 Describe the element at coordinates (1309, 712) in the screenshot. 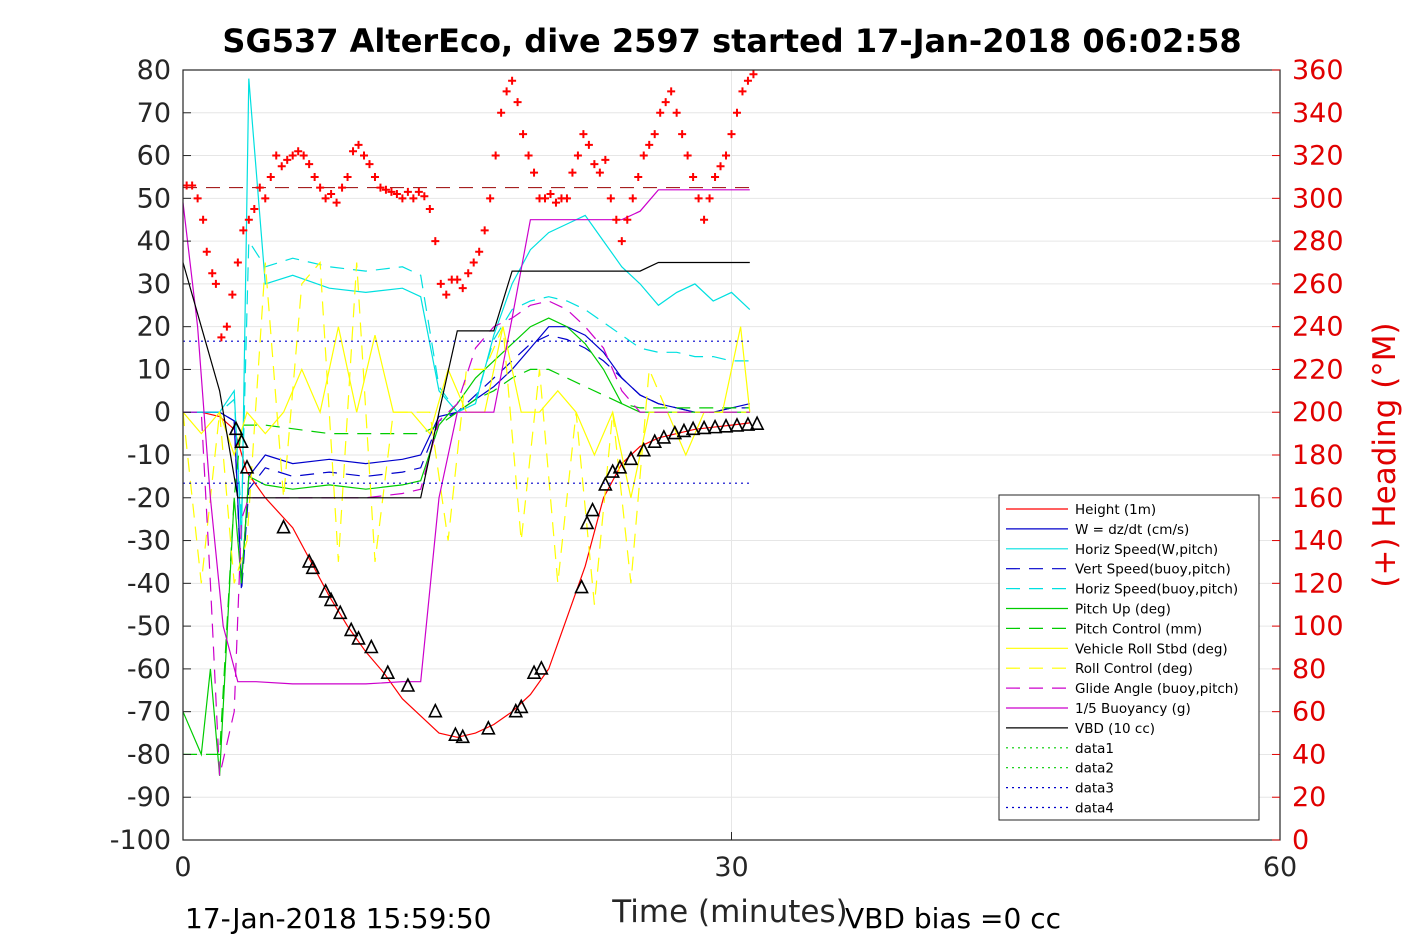

I see `y-right-tick-label: 60` at that location.